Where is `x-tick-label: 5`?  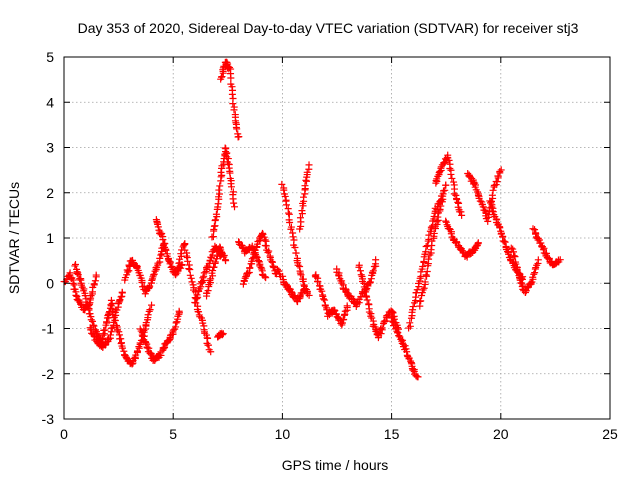
x-tick-label: 5 is located at coordinates (173, 434).